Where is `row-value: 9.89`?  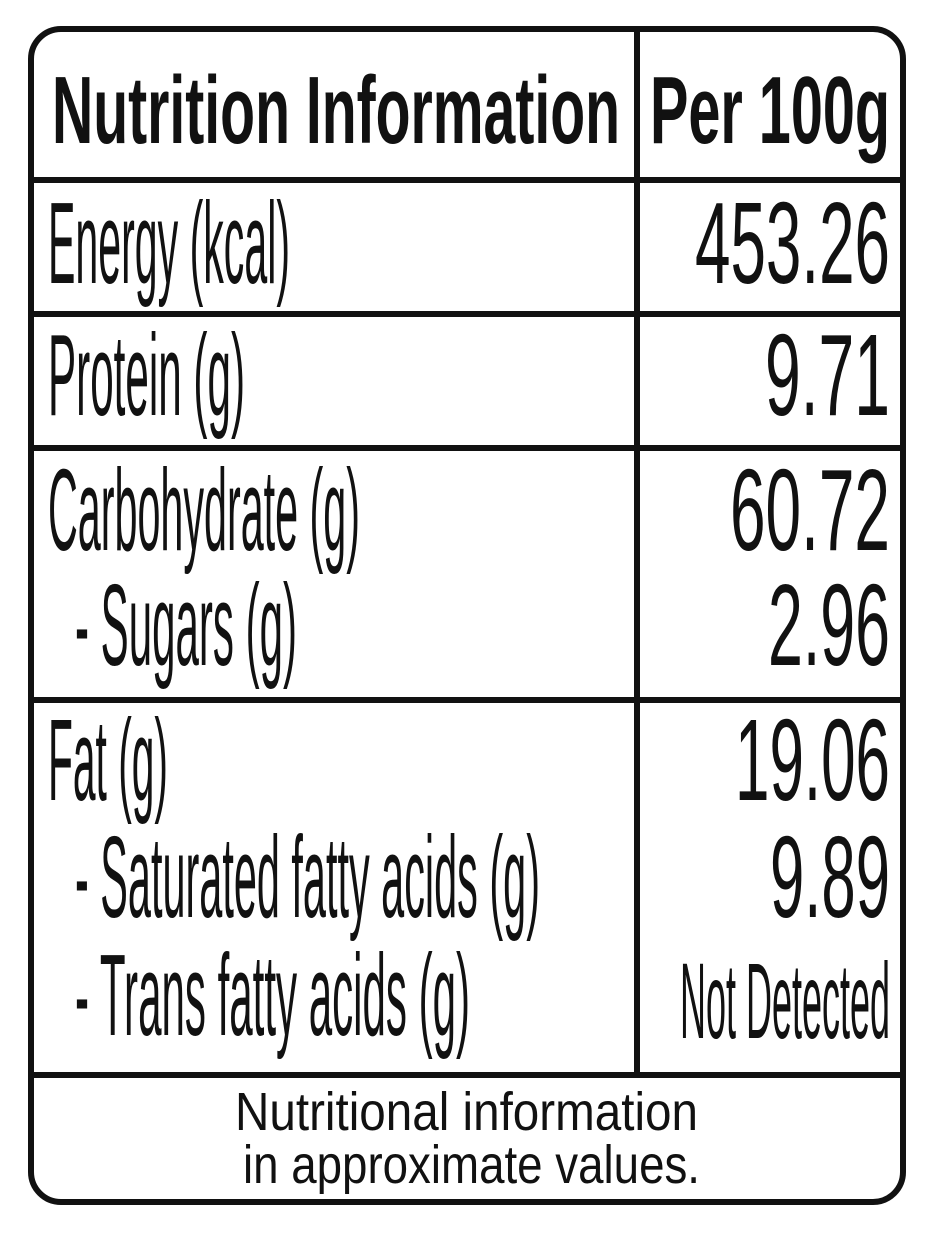
row-value: 9.89 is located at coordinates (830, 877).